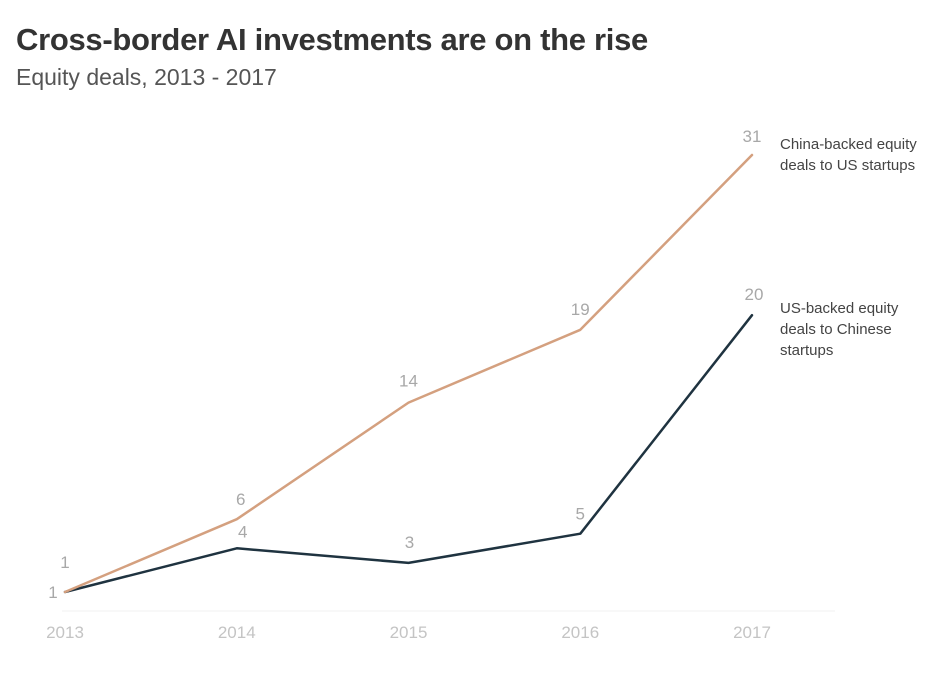  Describe the element at coordinates (752, 632) in the screenshot. I see `x-tick-label: 2017` at that location.